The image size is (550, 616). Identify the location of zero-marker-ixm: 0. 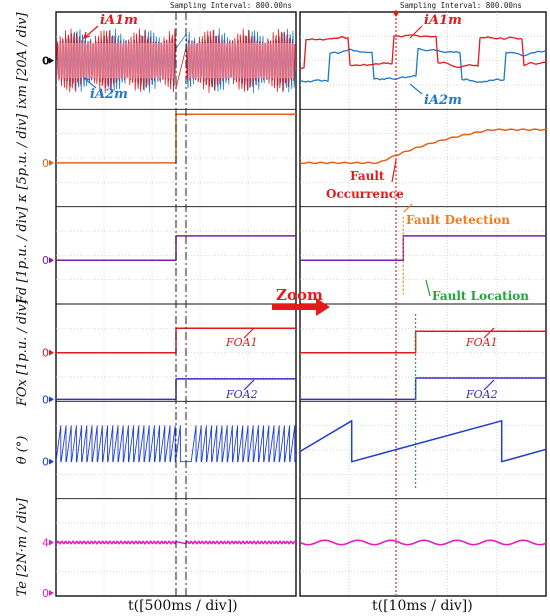
(46, 61).